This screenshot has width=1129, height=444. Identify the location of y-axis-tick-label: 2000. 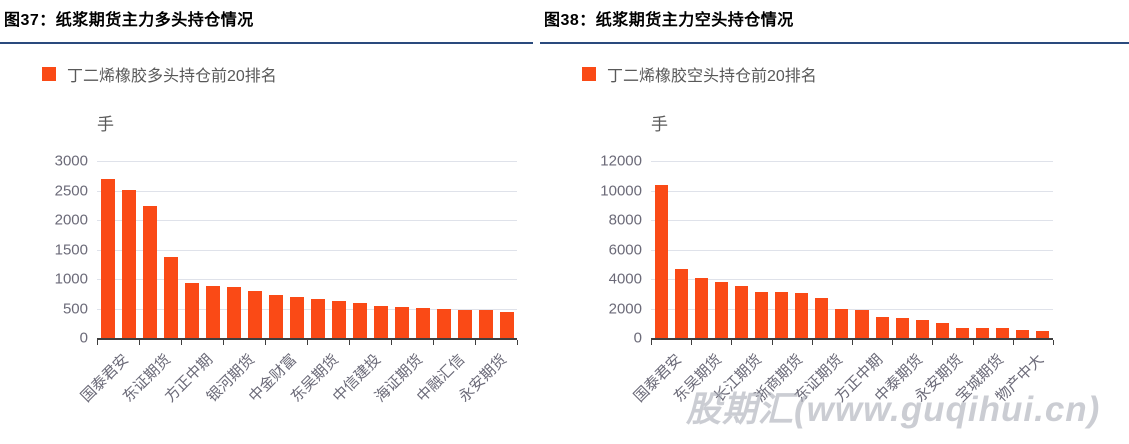
(71, 220).